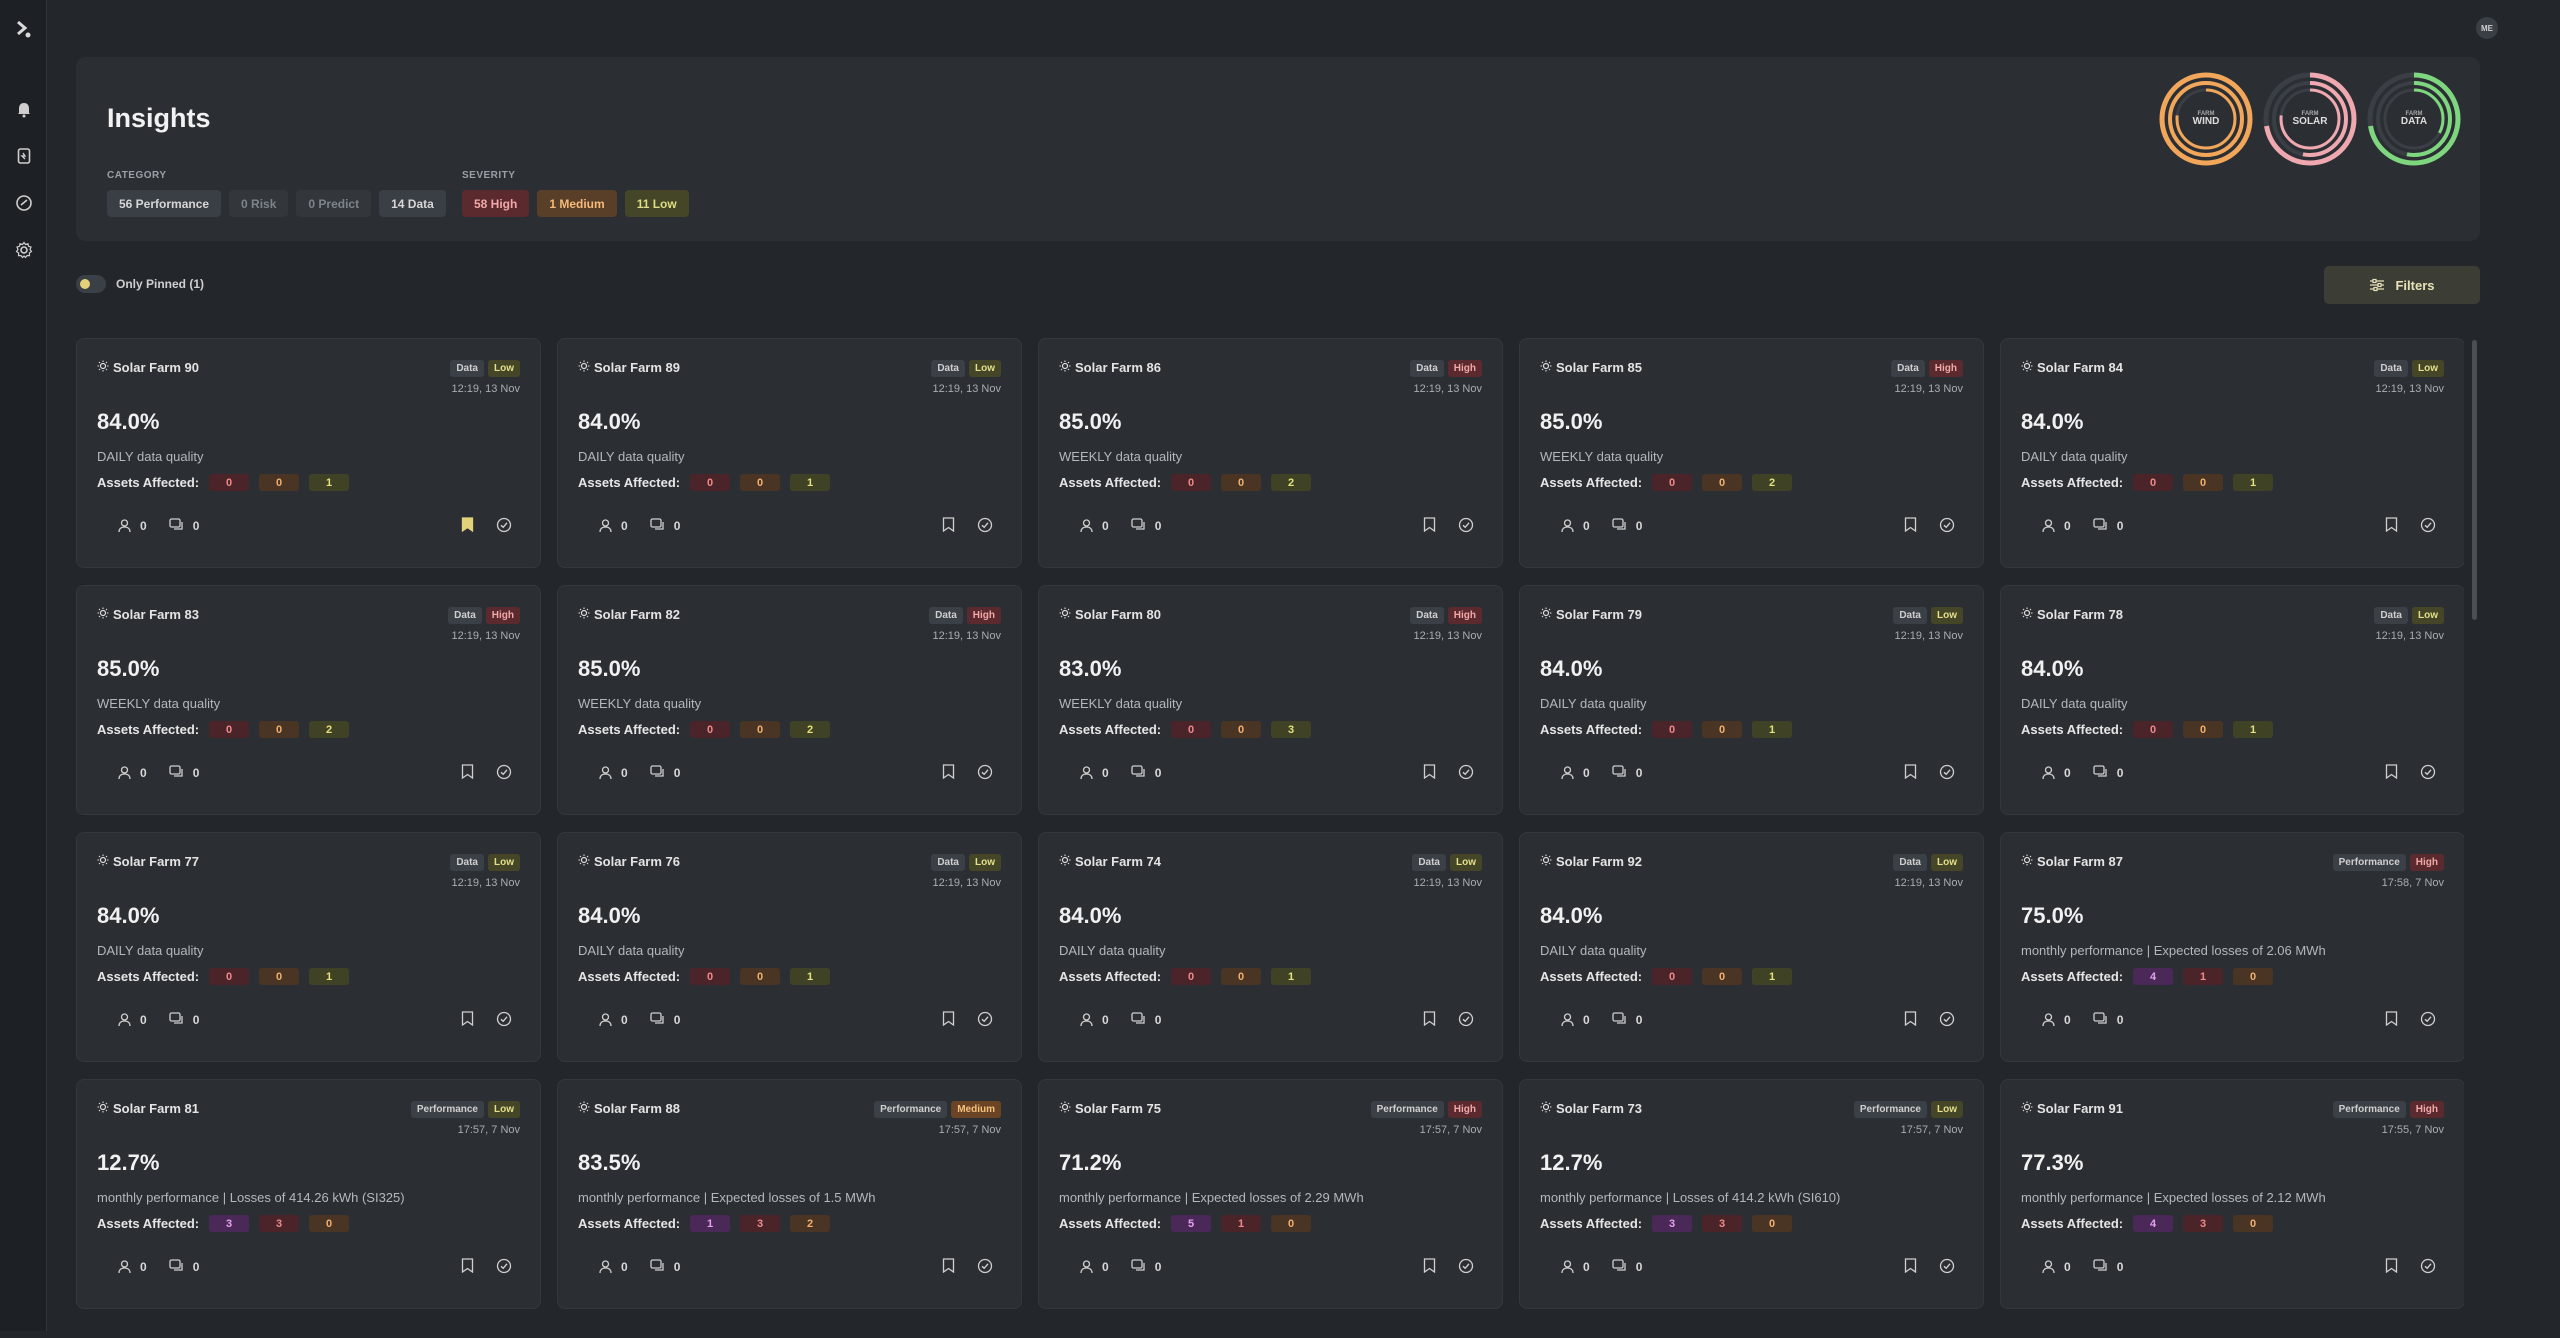 The image size is (2560, 1338). Describe the element at coordinates (91, 284) in the screenshot. I see `toggle-switch` at that location.